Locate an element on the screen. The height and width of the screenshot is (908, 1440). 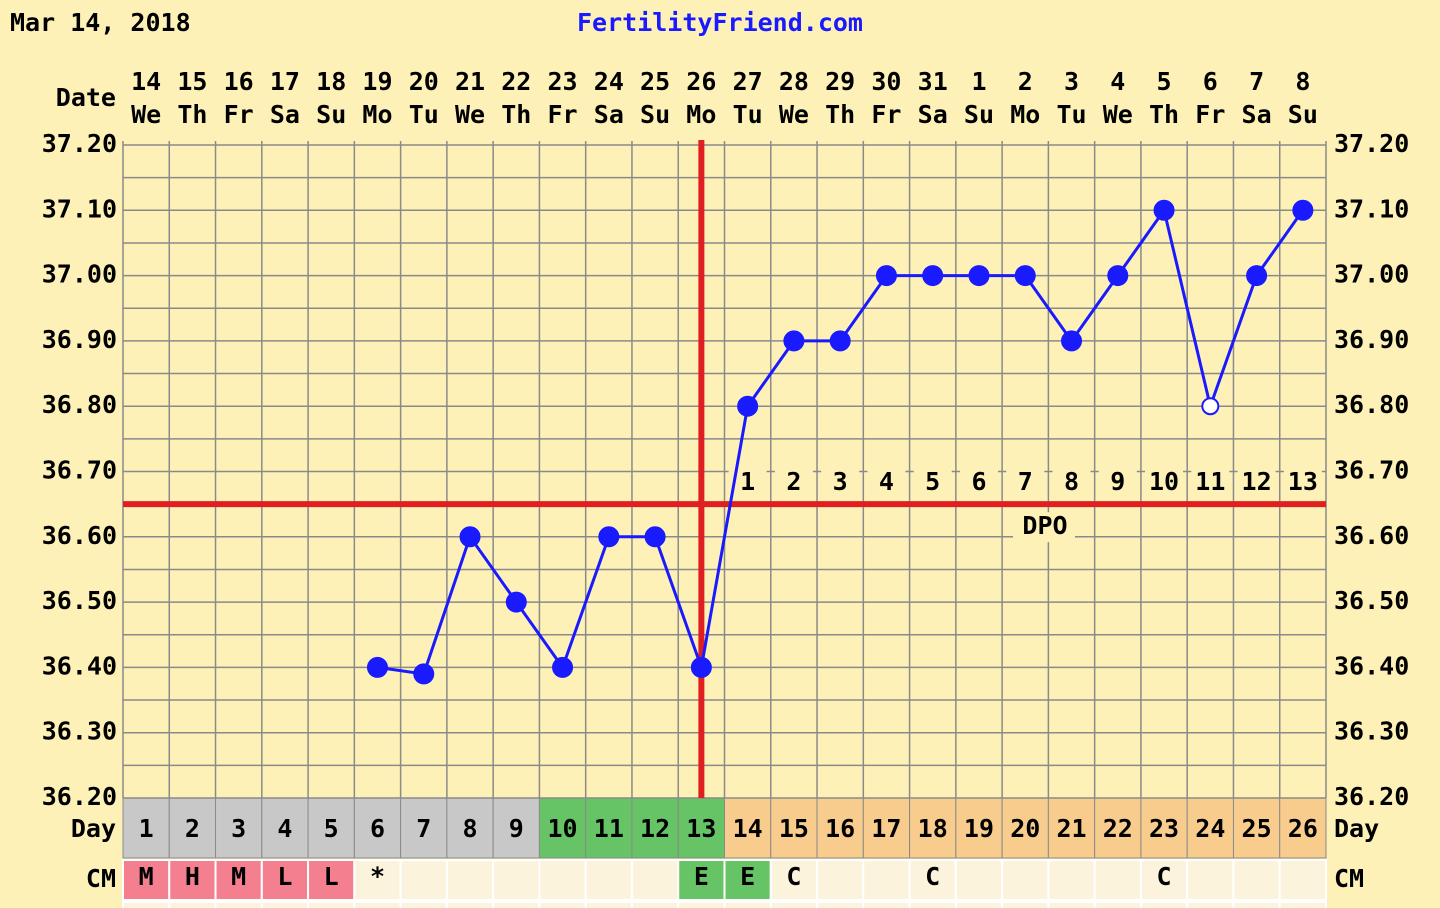
day-number: 25 is located at coordinates (1257, 828).